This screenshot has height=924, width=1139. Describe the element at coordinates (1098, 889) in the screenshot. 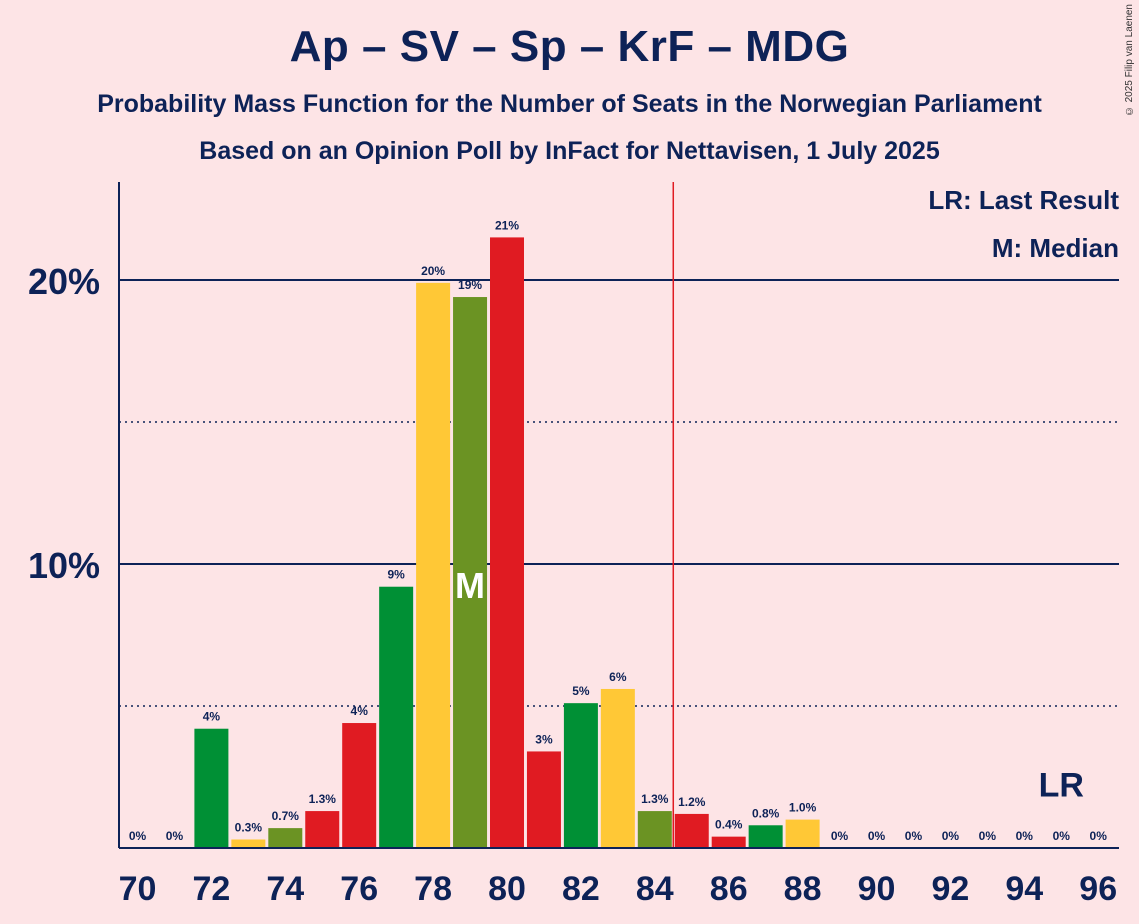

I see `x-tick-label: 96` at that location.